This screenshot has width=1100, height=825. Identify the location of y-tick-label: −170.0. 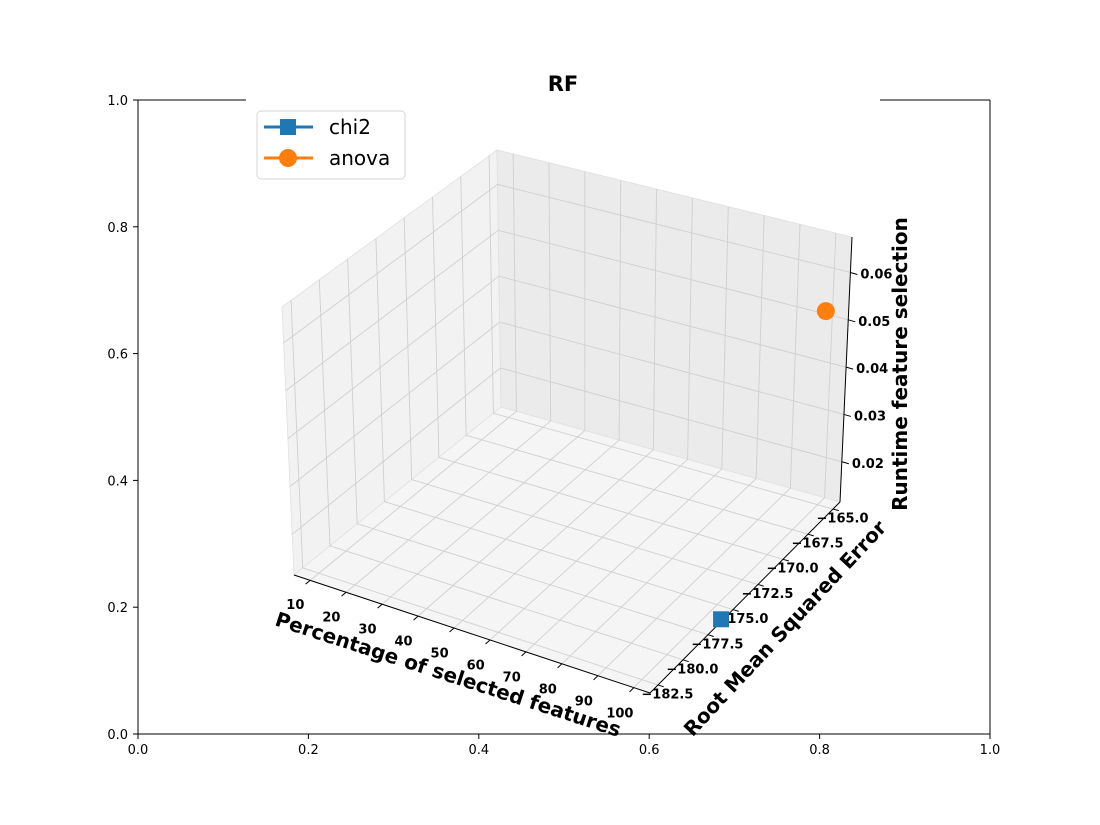
(792, 569).